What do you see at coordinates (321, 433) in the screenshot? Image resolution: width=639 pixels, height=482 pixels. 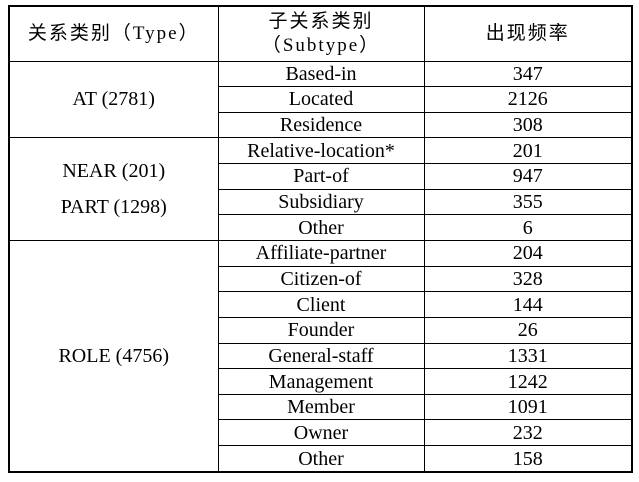 I see `subtype-cell: Owner` at bounding box center [321, 433].